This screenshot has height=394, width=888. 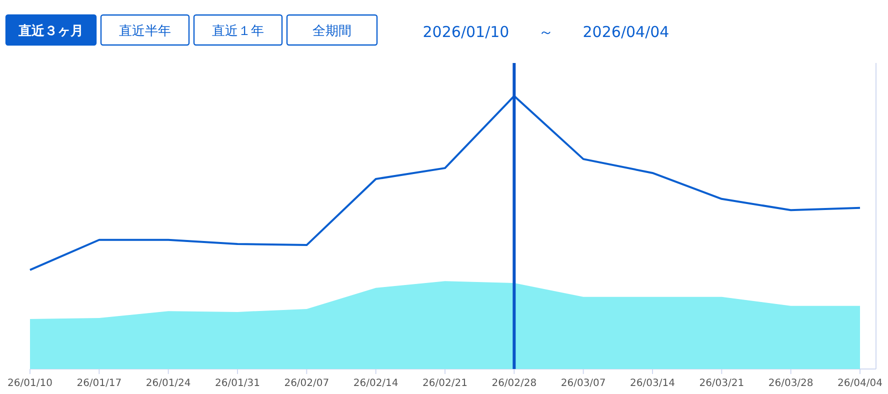 What do you see at coordinates (652, 383) in the screenshot?
I see `x-tick-label: 26/03/14` at bounding box center [652, 383].